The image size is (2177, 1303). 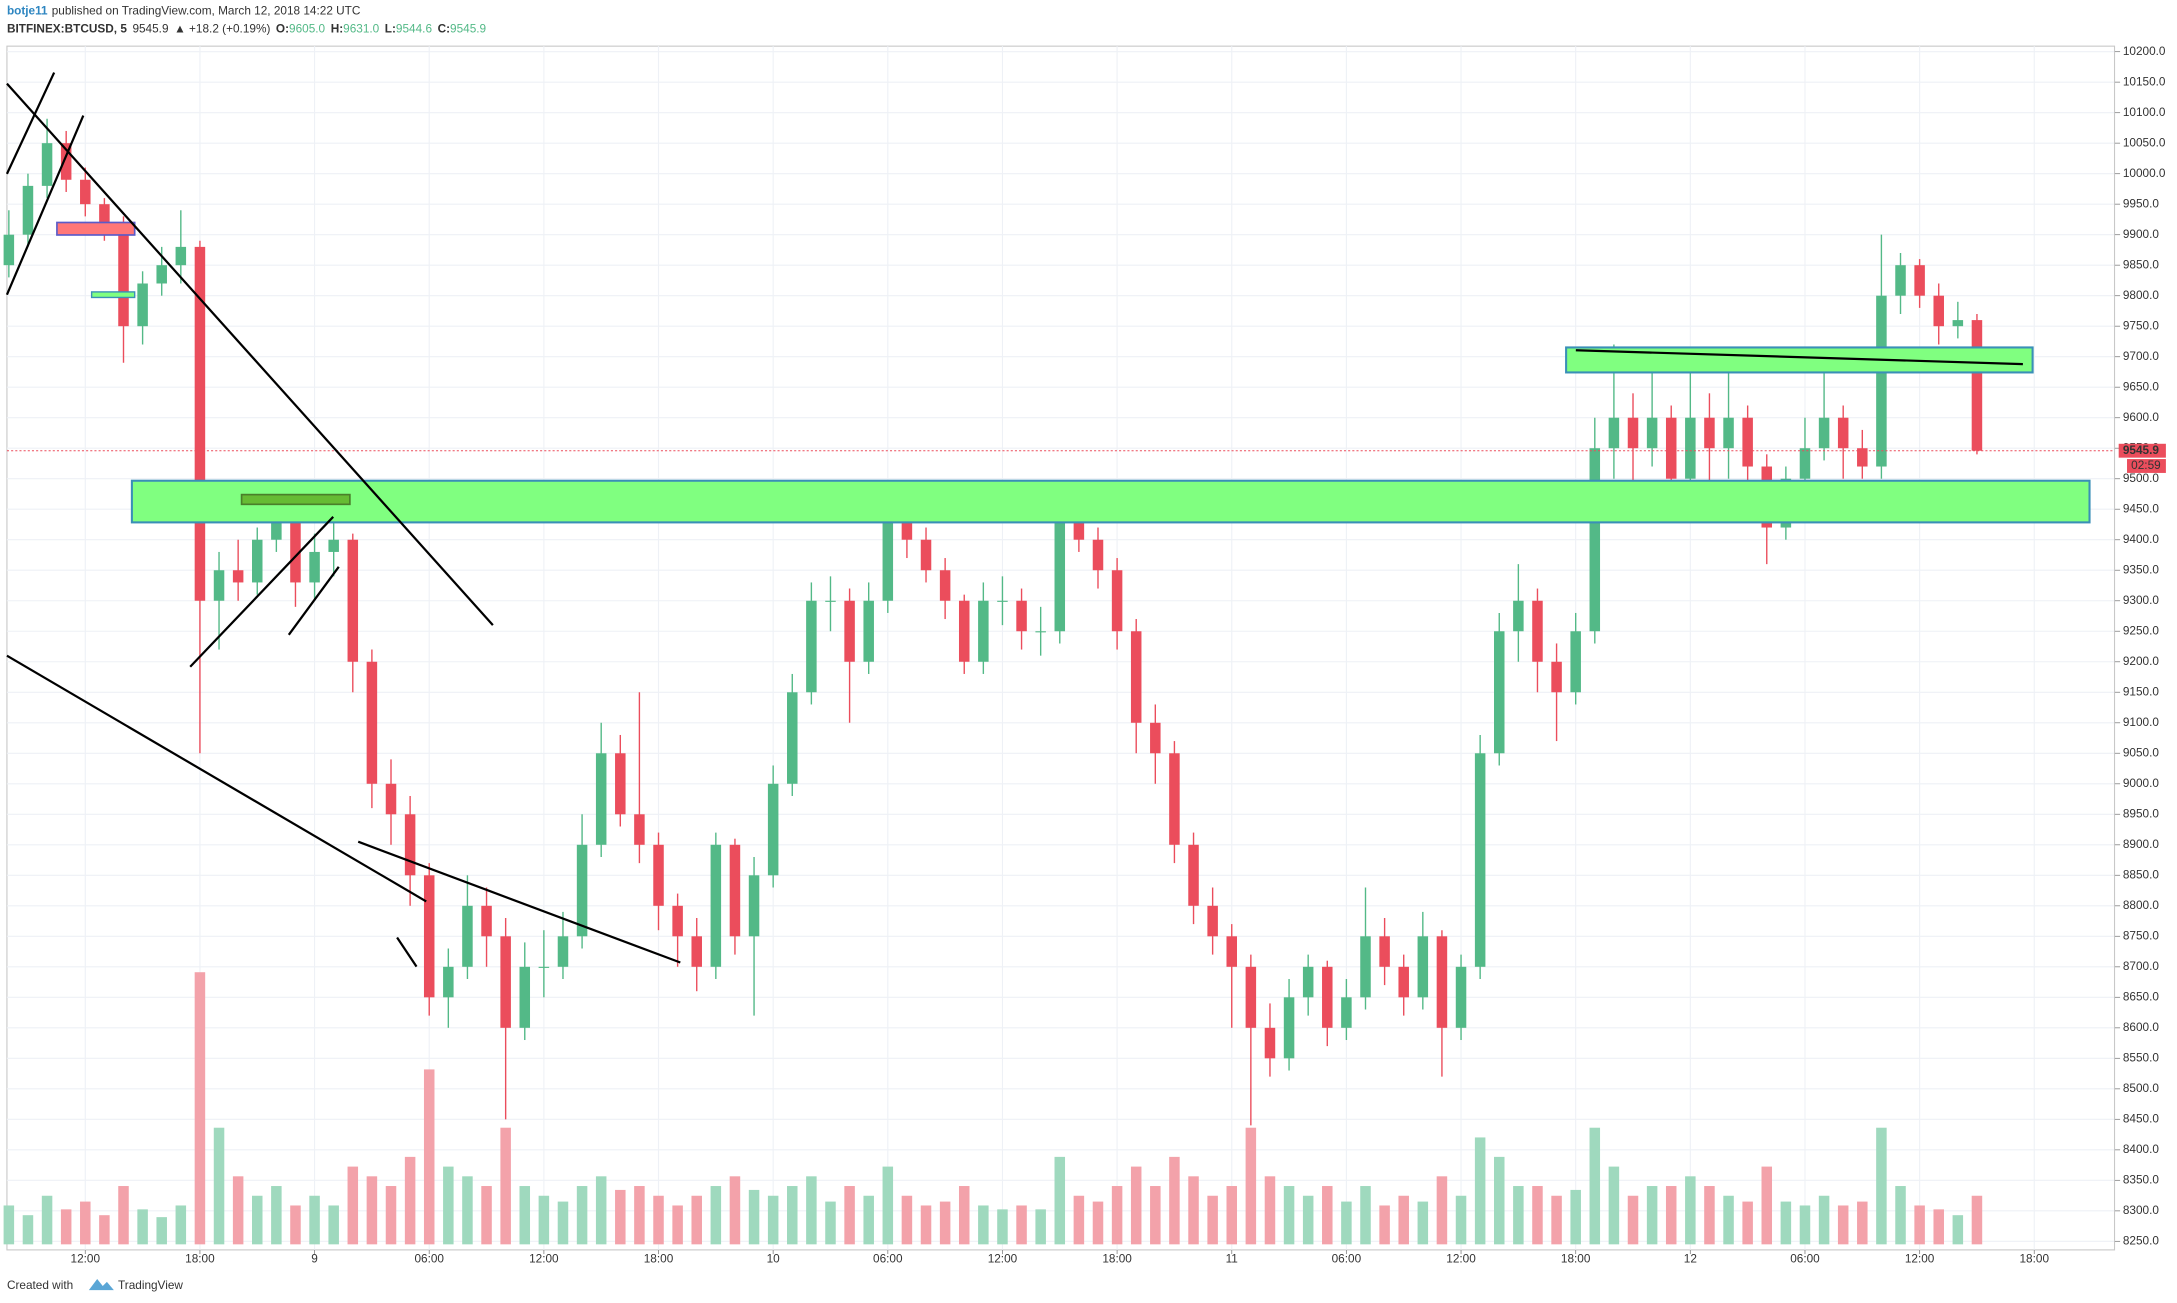 I want to click on y-tick-label: 9200.0, so click(x=2141, y=661).